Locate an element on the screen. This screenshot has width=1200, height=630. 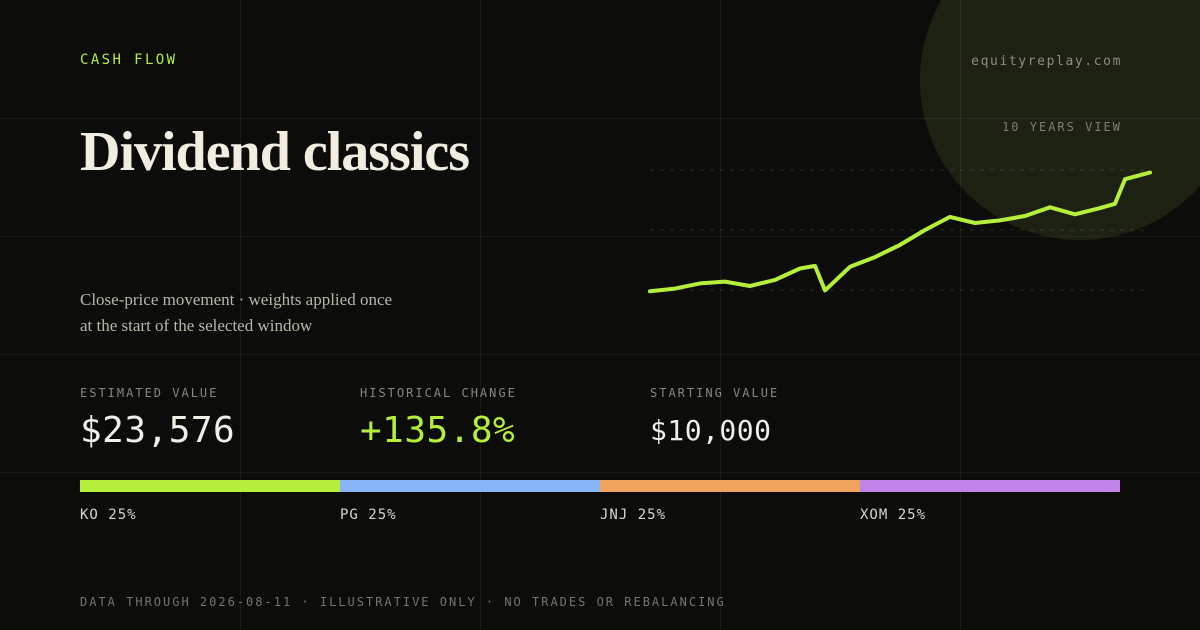
allocation-bar is located at coordinates (600, 486).